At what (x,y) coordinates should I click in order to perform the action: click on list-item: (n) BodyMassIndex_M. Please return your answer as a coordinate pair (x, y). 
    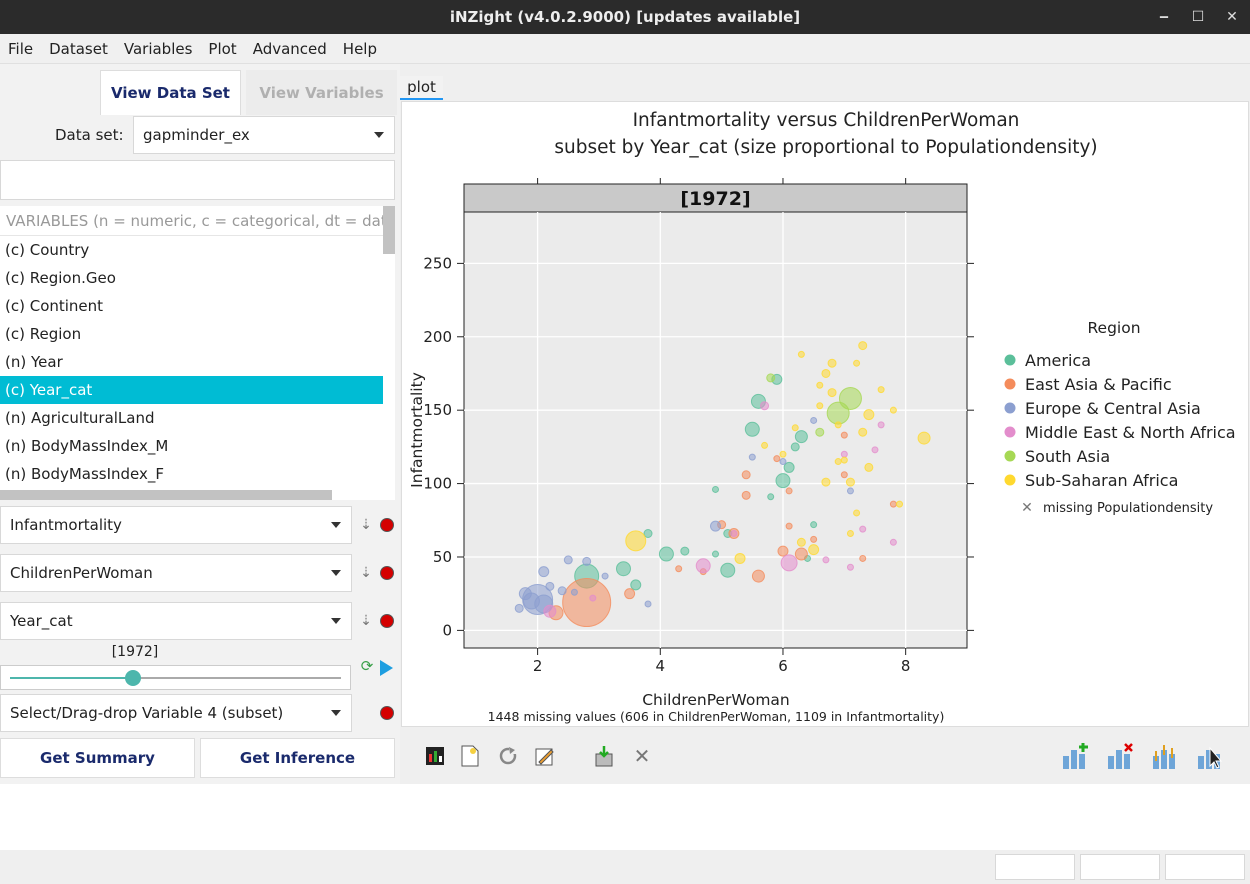
    Looking at the image, I should click on (87, 446).